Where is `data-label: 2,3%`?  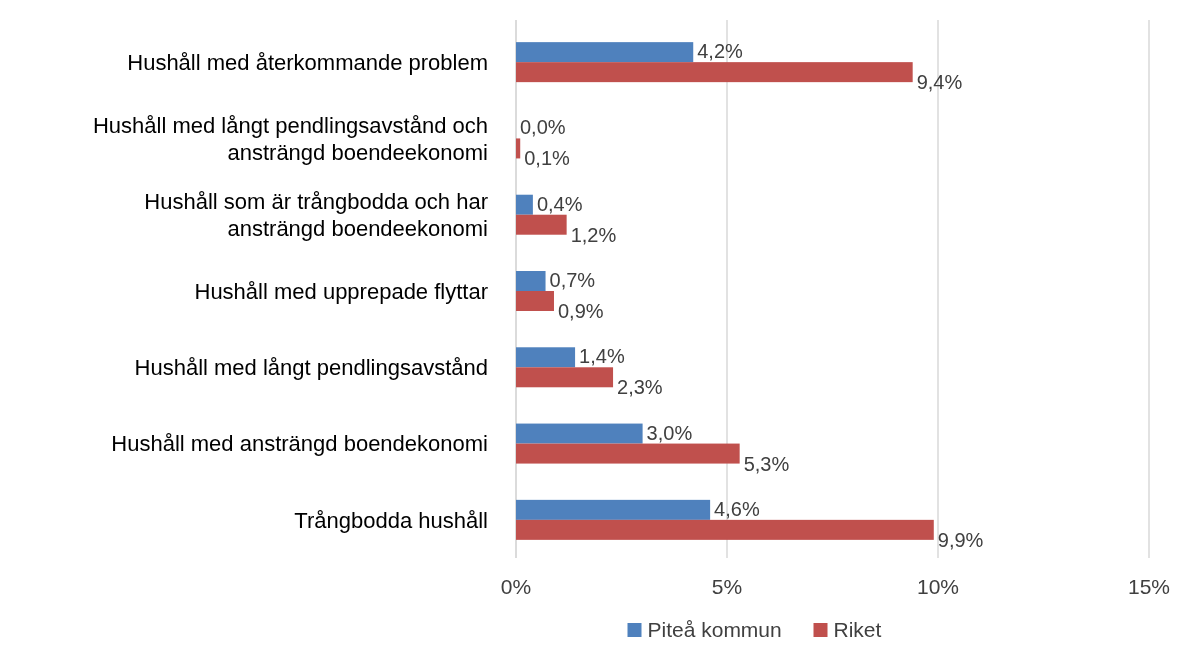 data-label: 2,3% is located at coordinates (640, 387).